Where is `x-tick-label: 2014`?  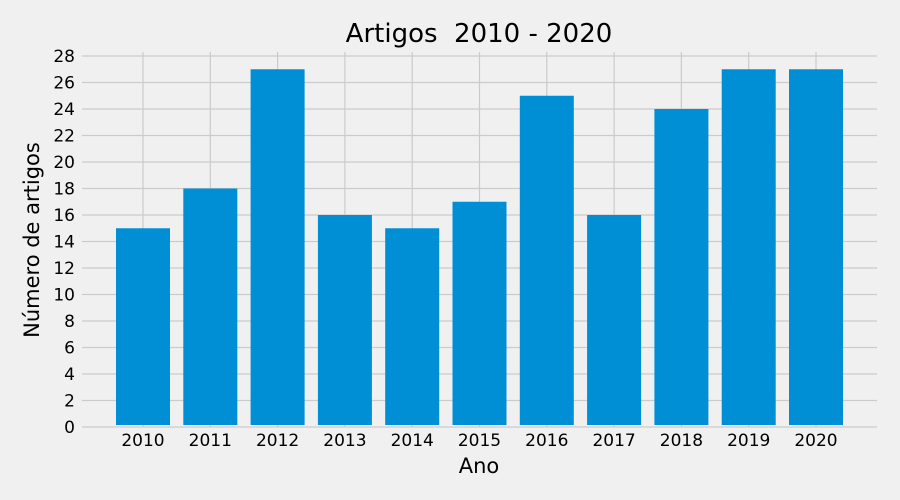 x-tick-label: 2014 is located at coordinates (412, 441).